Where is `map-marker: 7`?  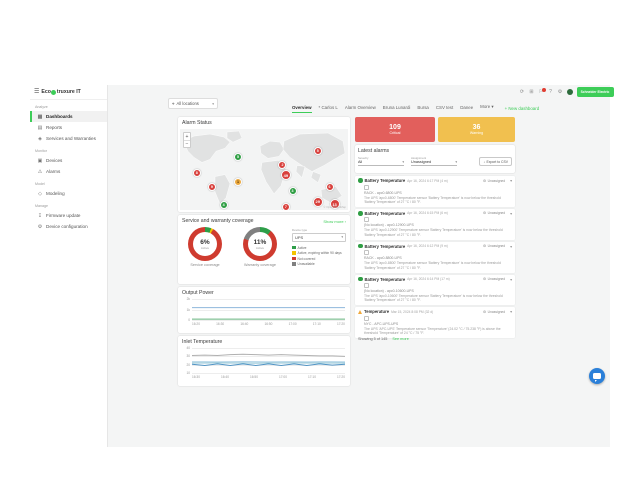 map-marker: 7 is located at coordinates (285, 206).